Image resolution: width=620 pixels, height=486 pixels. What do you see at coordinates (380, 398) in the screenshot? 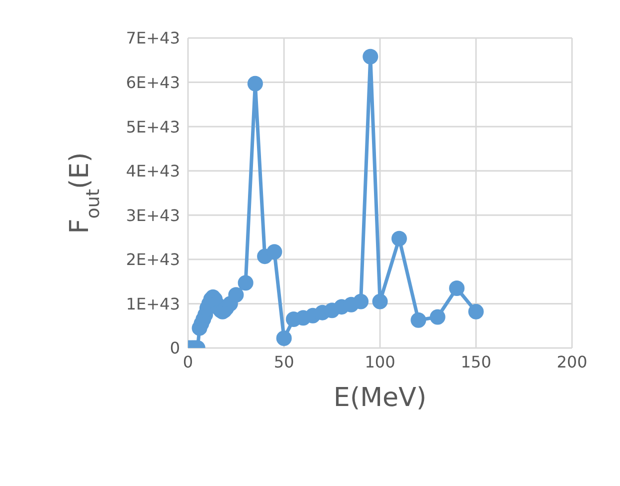
I see `x-axis-title: E(MeV)` at bounding box center [380, 398].